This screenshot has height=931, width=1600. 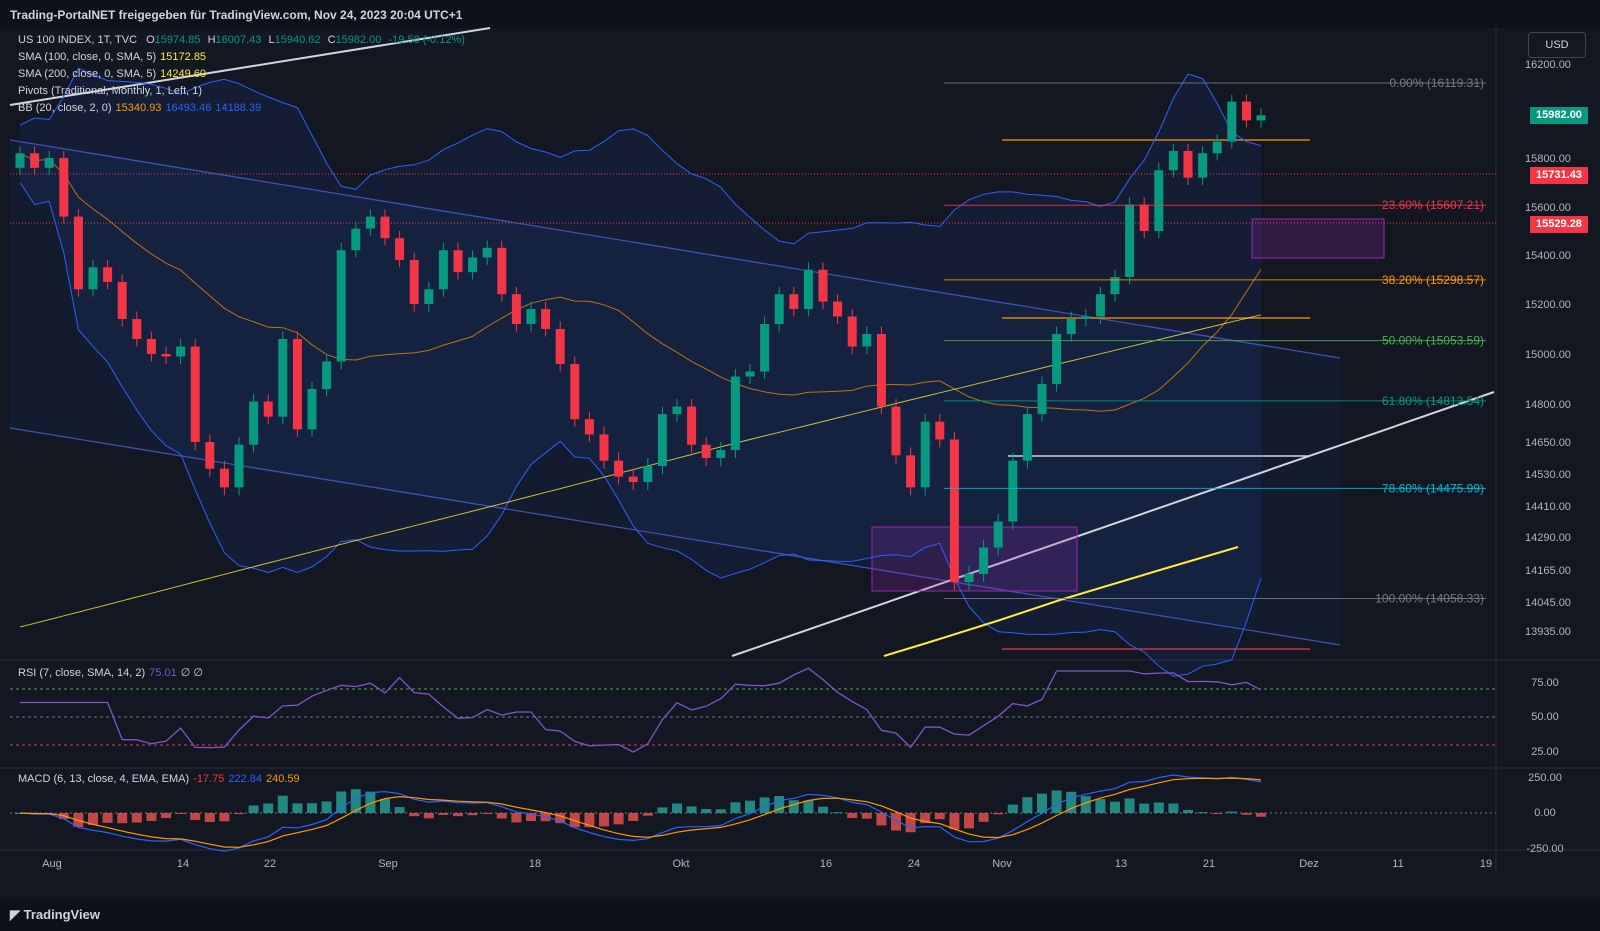 I want to click on time-axis-label: 24, so click(x=914, y=864).